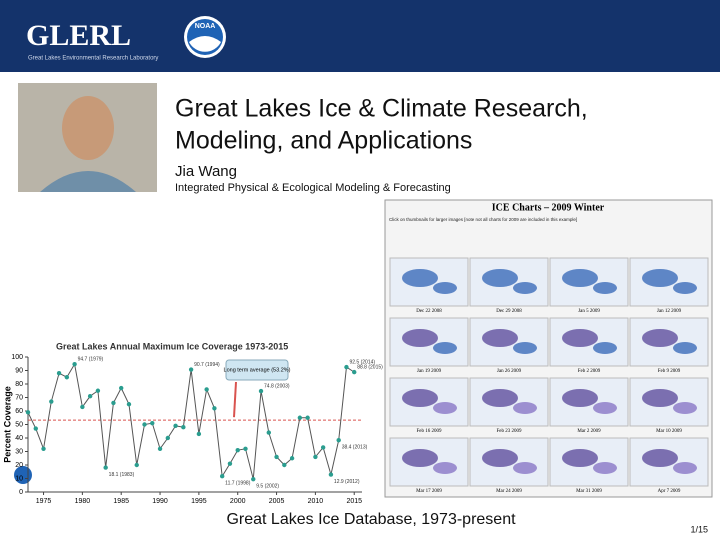 This screenshot has height=540, width=720. I want to click on y-tick-label: 40, so click(19, 438).